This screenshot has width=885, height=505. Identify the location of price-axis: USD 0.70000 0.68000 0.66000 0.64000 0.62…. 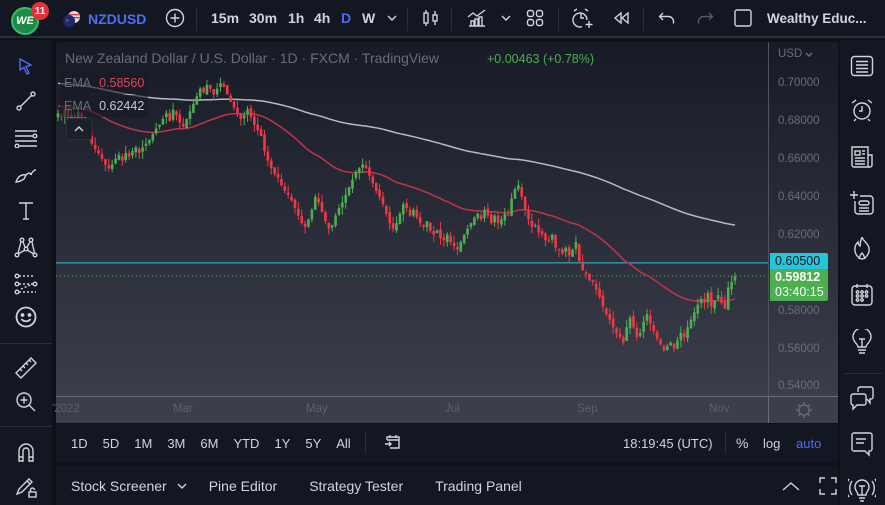
(803, 219).